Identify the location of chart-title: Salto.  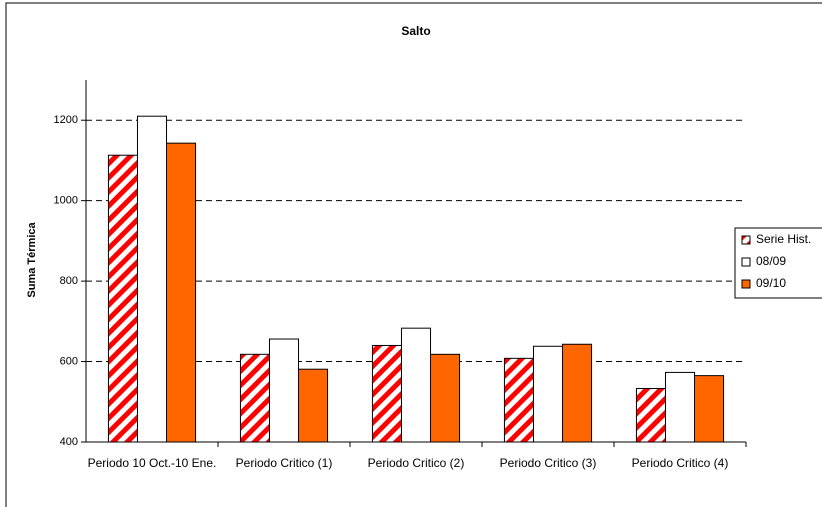
(415, 31).